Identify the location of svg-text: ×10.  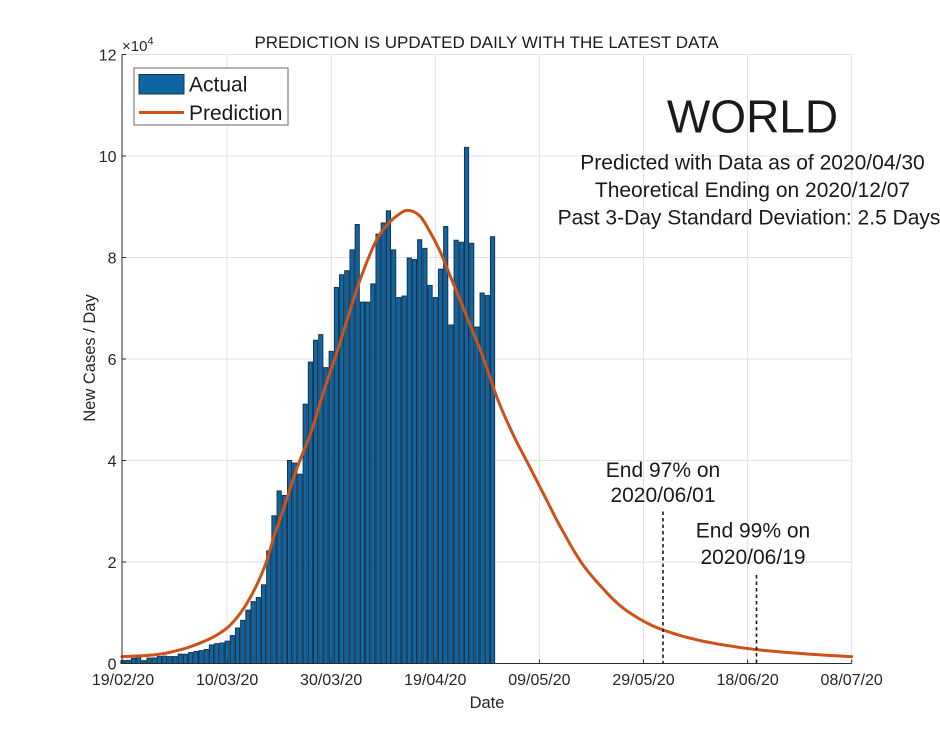
(134, 46).